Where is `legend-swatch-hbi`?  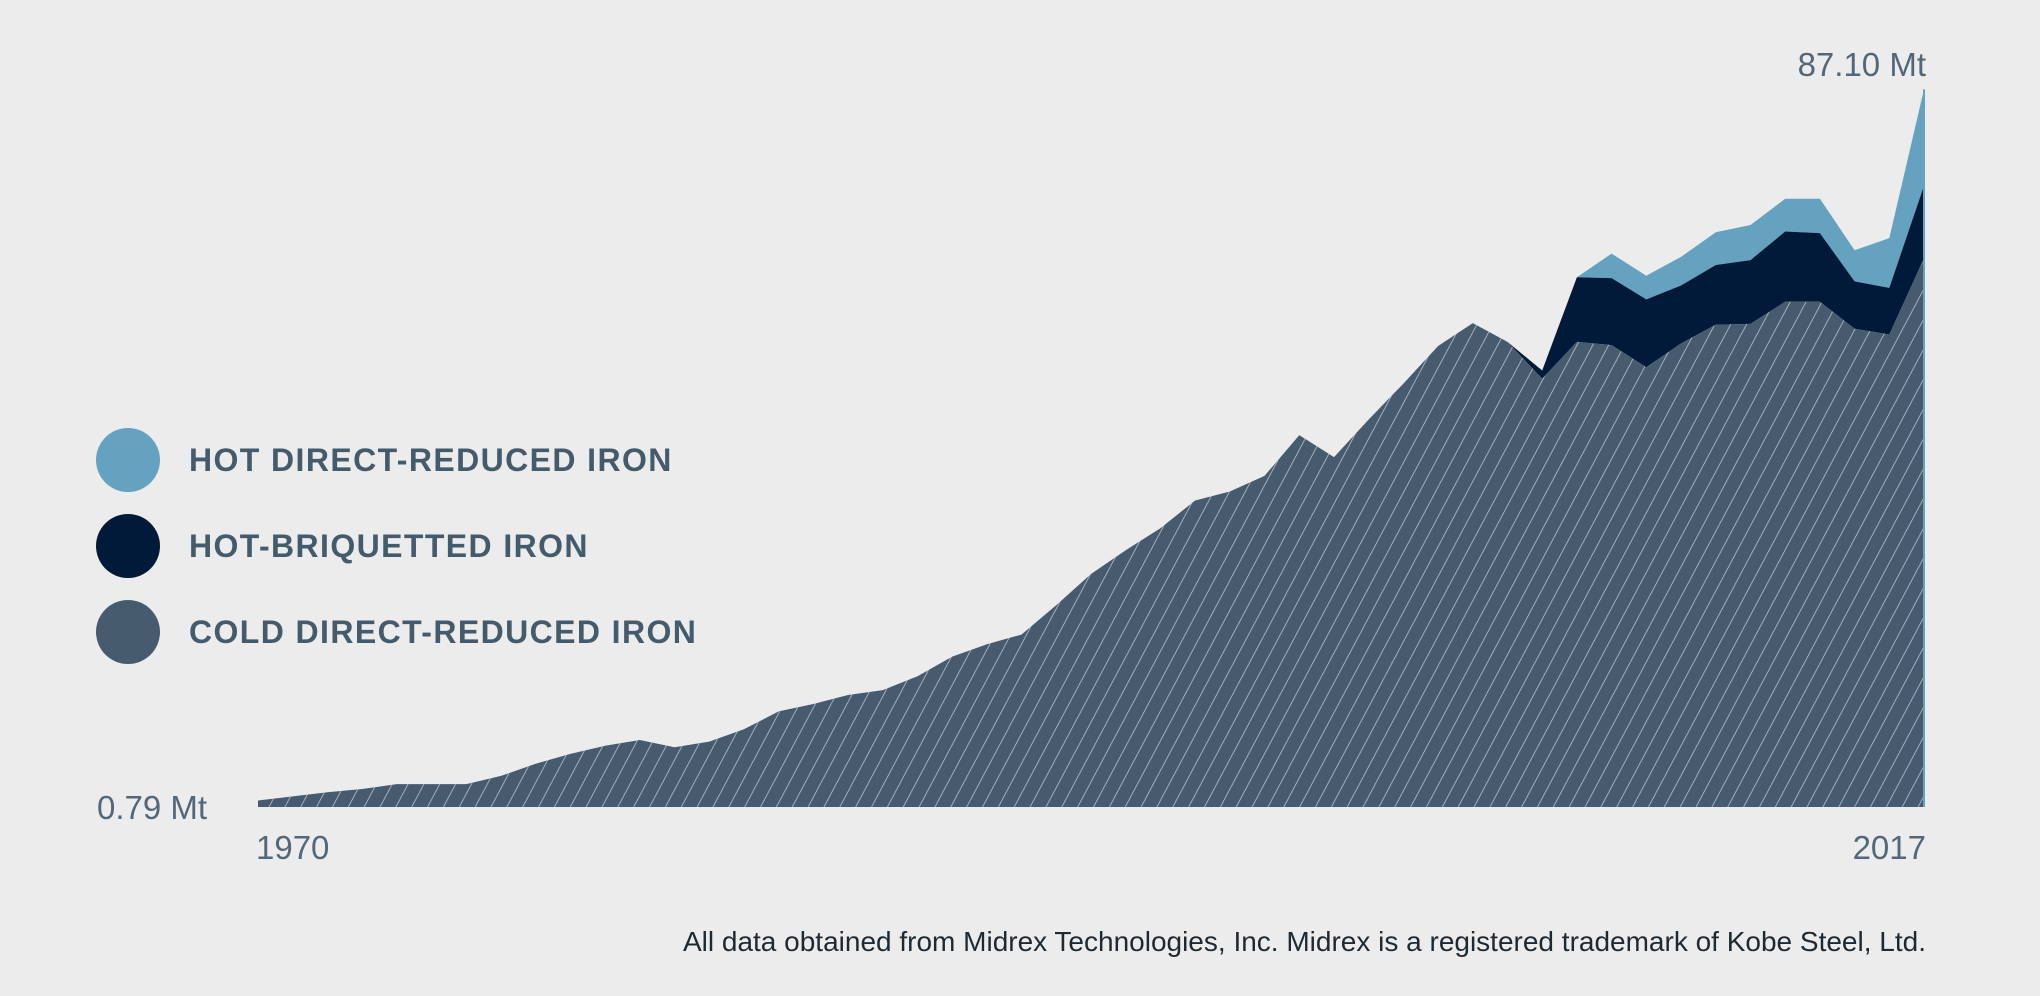
legend-swatch-hbi is located at coordinates (128, 546).